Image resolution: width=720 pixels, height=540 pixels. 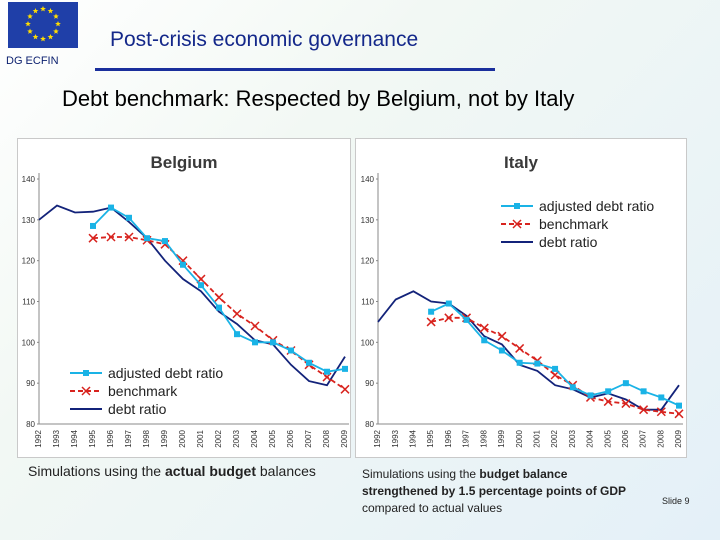 What do you see at coordinates (568, 242) in the screenshot?
I see `debt-legend-label: debt ratio` at bounding box center [568, 242].